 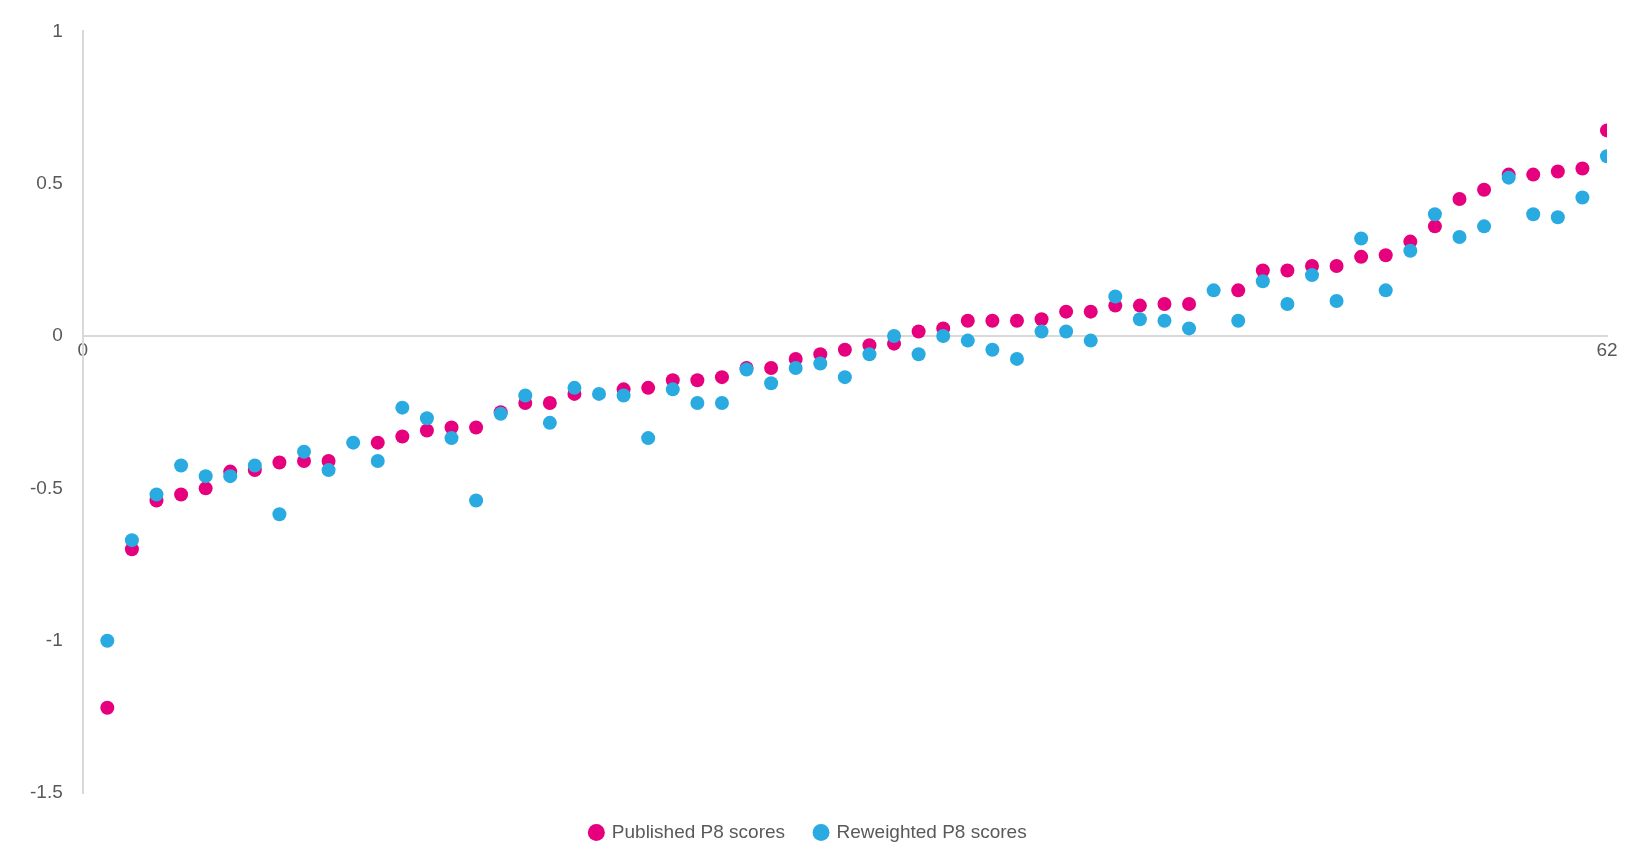 I want to click on y-tick-label: 0, so click(x=57, y=335).